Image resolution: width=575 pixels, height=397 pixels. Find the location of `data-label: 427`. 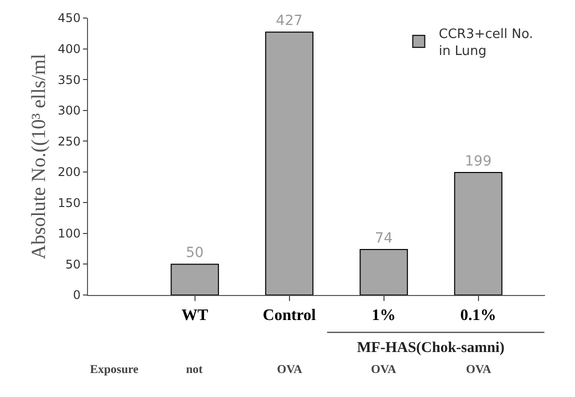

data-label: 427 is located at coordinates (289, 21).